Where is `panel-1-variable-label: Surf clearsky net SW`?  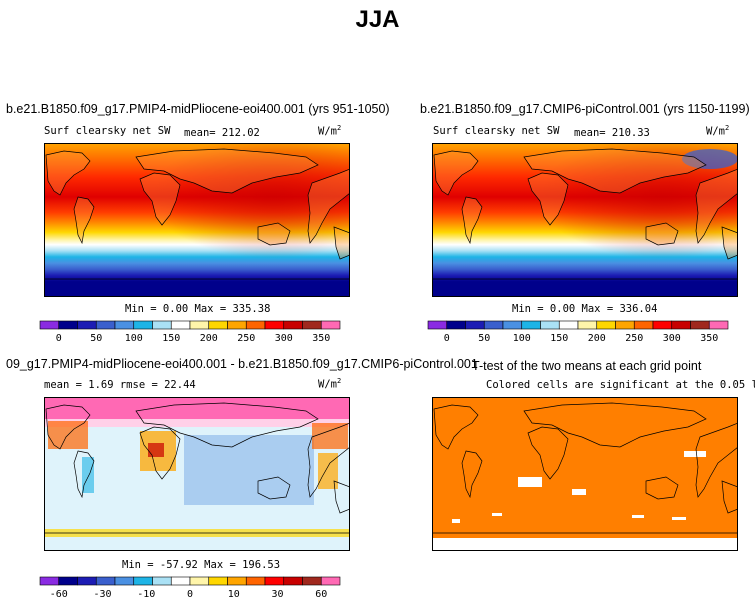 panel-1-variable-label: Surf clearsky net SW is located at coordinates (107, 131).